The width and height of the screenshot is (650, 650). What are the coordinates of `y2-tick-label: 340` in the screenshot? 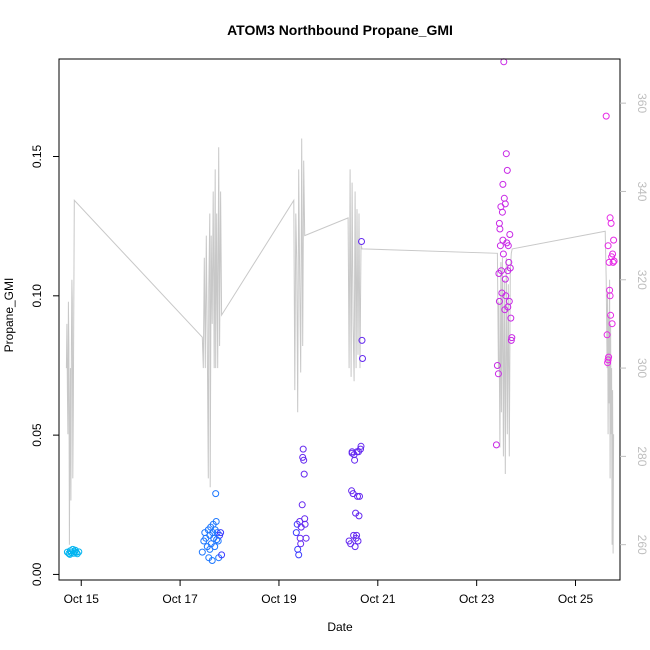 It's located at (642, 191).